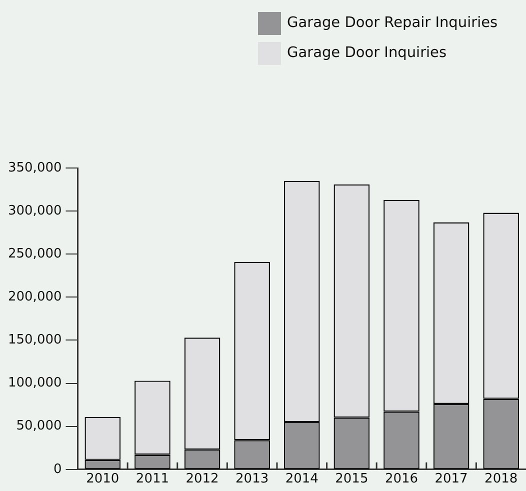 The image size is (526, 491). Describe the element at coordinates (367, 53) in the screenshot. I see `legend-label: Garage Door Inquiries` at that location.